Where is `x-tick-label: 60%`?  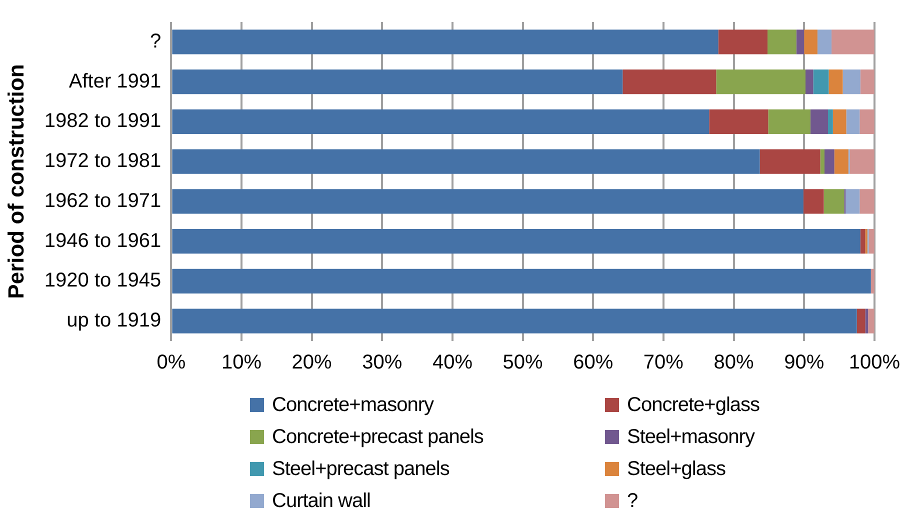 x-tick-label: 60% is located at coordinates (593, 363).